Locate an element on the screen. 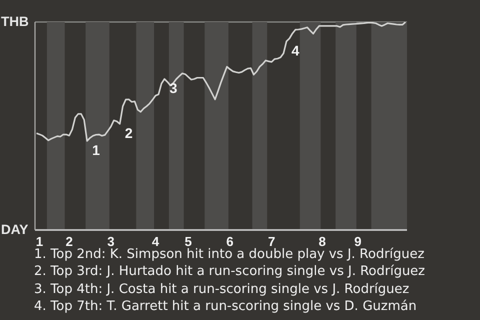 The height and width of the screenshot is (320, 480). annotation: 4 is located at coordinates (295, 50).